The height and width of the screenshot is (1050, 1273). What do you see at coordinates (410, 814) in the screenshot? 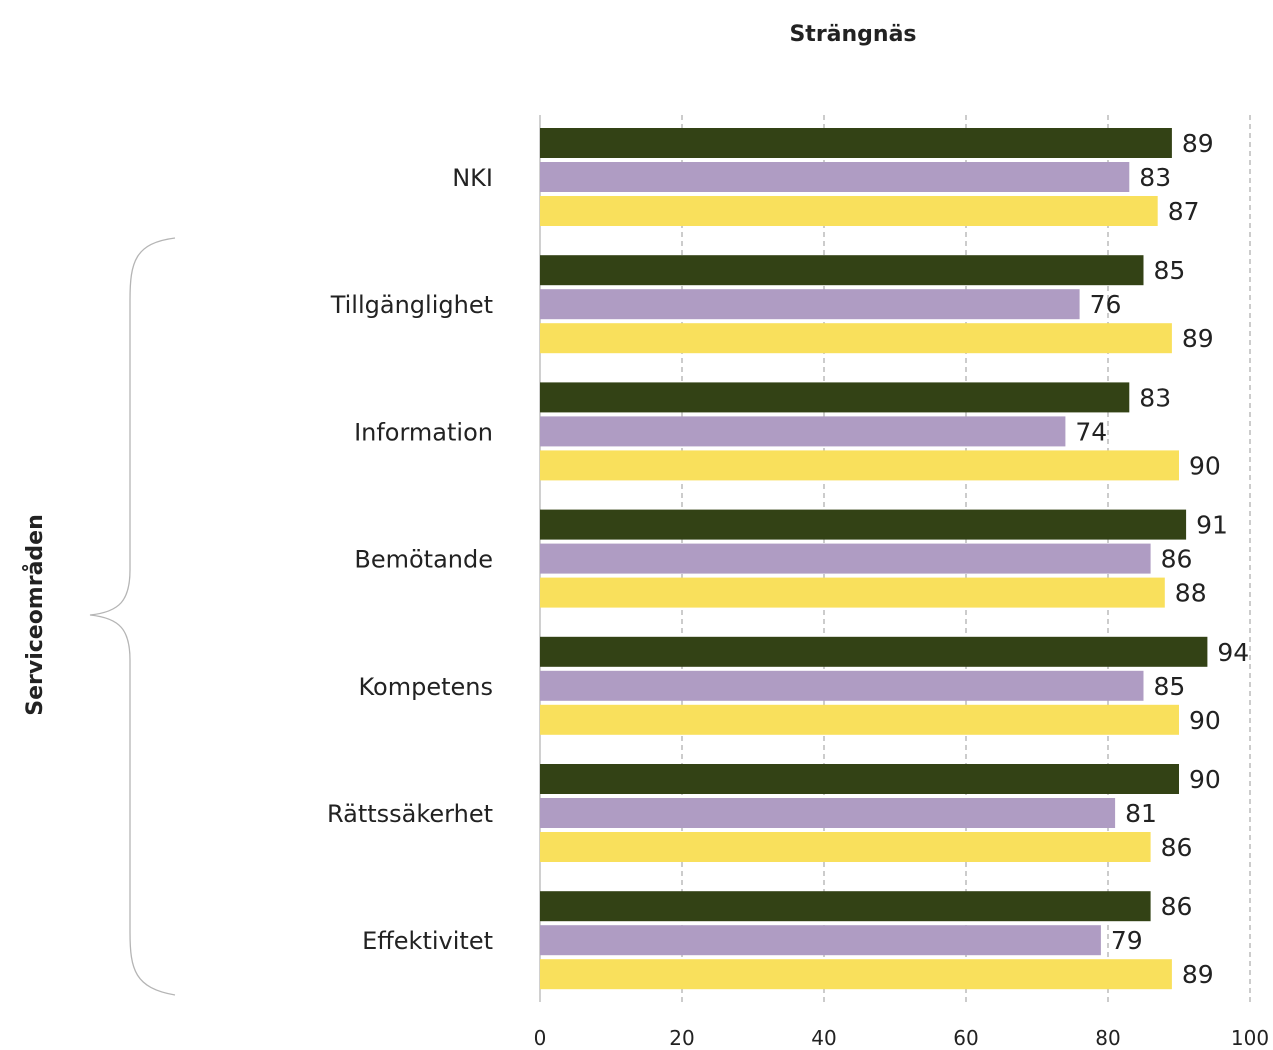
I see `category-label: Rättssäkerhet` at bounding box center [410, 814].